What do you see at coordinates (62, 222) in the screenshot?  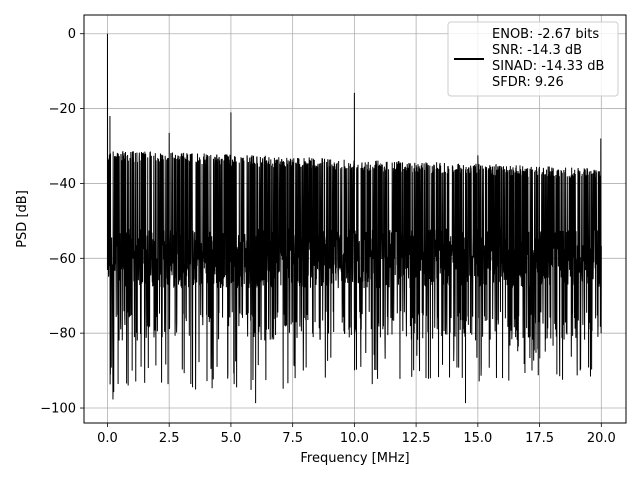 I see `y-axis-ticks: 0 −20 −40 −60 −80 −100` at bounding box center [62, 222].